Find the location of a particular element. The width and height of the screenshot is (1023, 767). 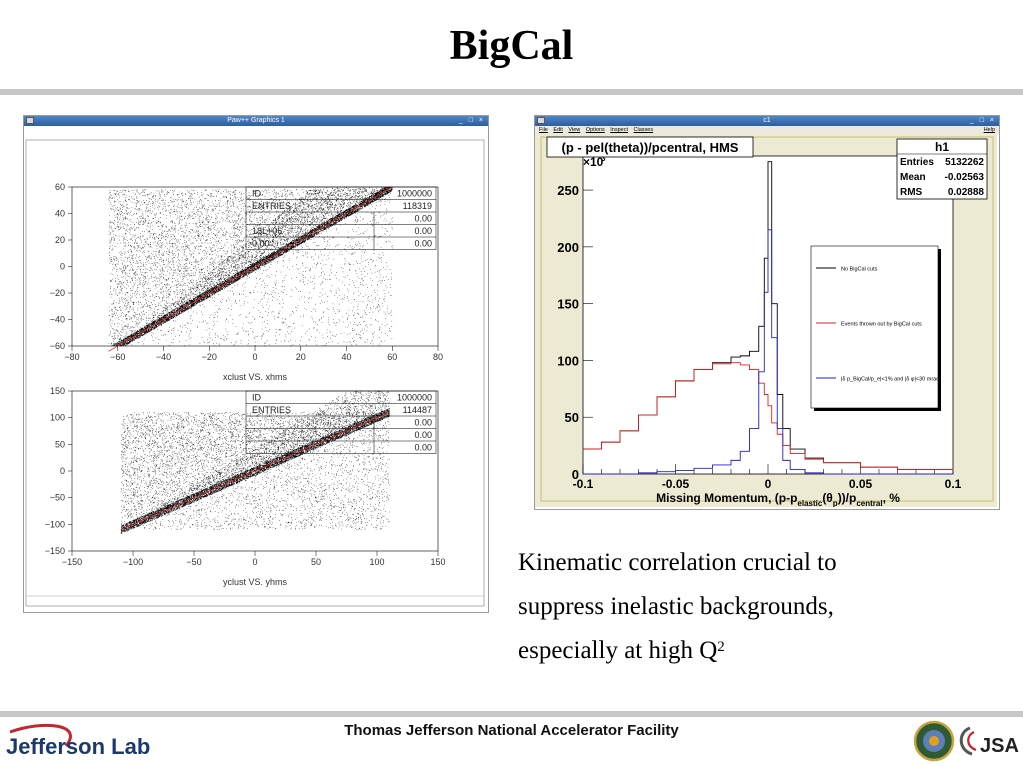

partner-logos: JSA is located at coordinates (966, 741).